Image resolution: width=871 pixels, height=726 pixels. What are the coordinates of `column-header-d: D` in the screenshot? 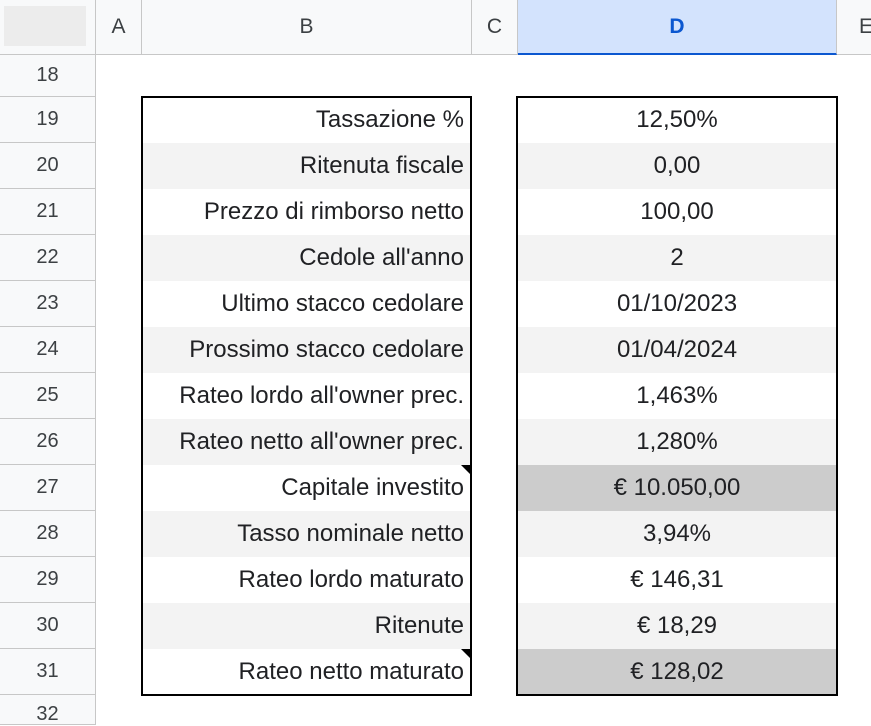 It's located at (677, 27).